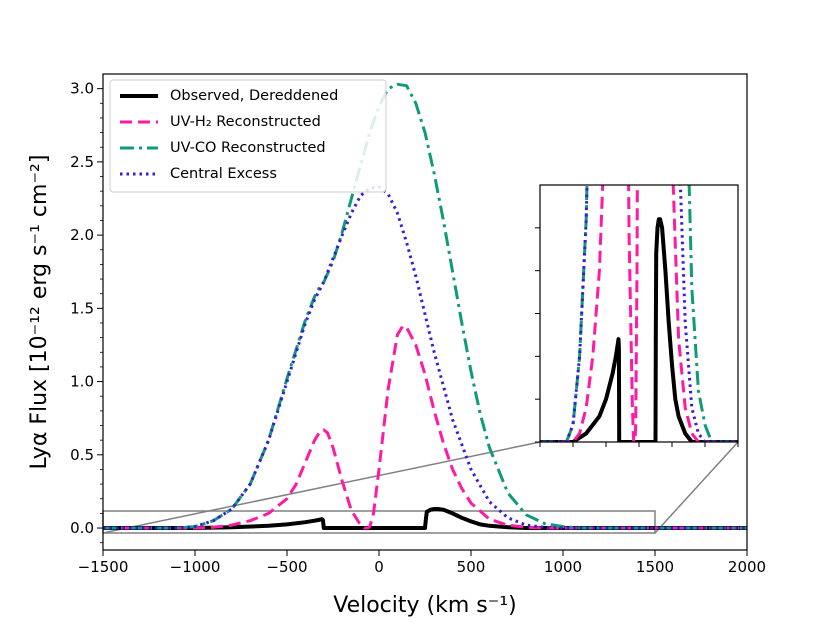 The image size is (830, 623). I want to click on y-tick-label: 2.0, so click(82, 235).